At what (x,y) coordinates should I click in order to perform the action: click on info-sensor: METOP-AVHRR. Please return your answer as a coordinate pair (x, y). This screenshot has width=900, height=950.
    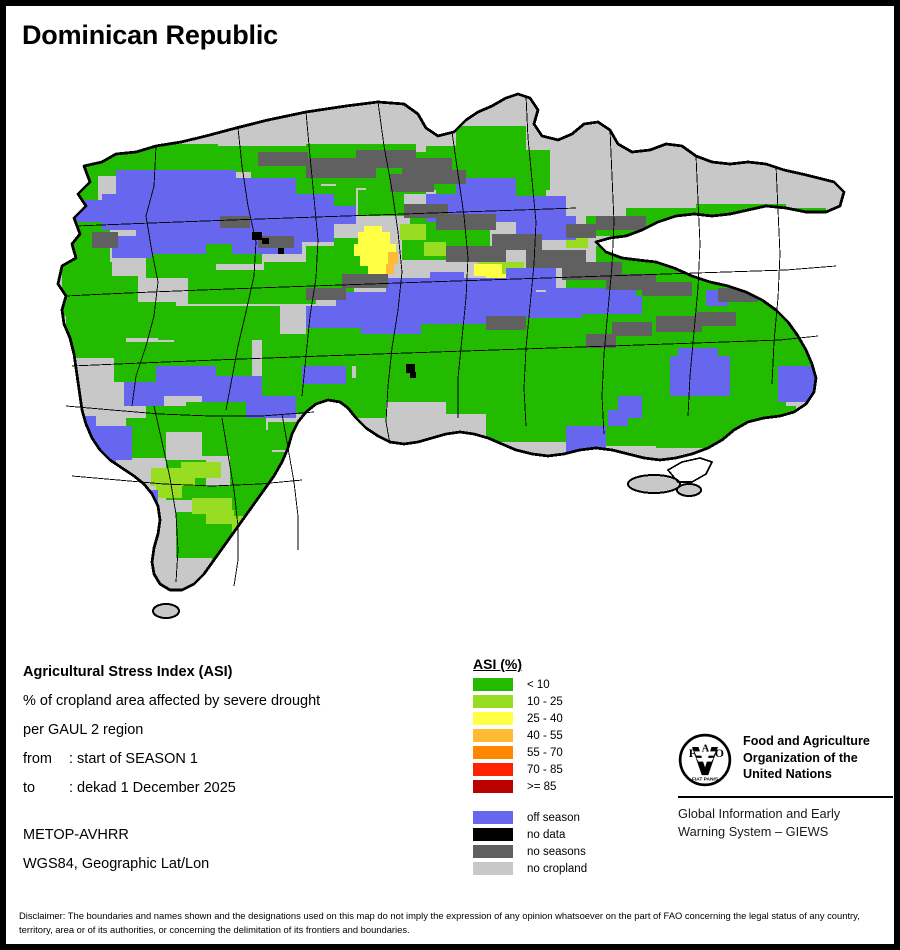
    Looking at the image, I should click on (76, 835).